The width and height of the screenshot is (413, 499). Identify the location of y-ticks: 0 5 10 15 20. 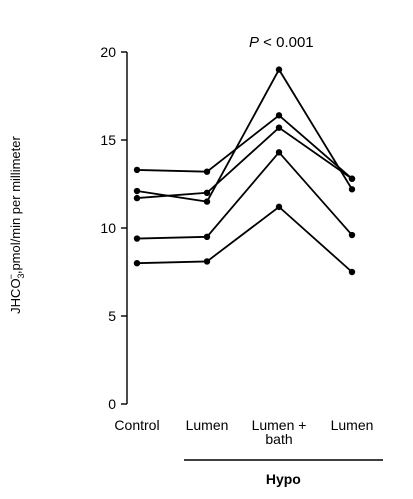
(113, 228).